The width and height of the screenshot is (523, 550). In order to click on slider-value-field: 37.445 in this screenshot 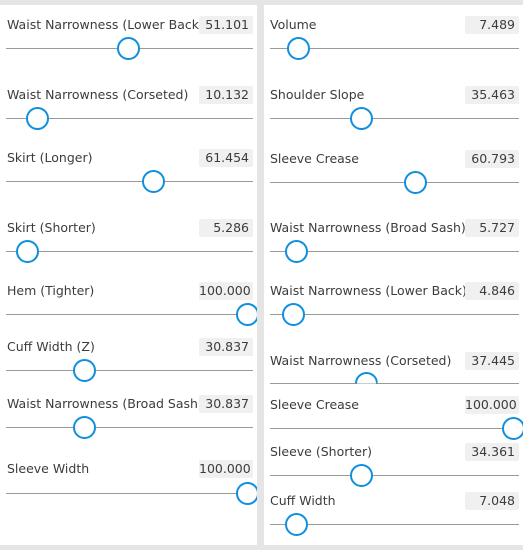, I will do `click(492, 361)`.